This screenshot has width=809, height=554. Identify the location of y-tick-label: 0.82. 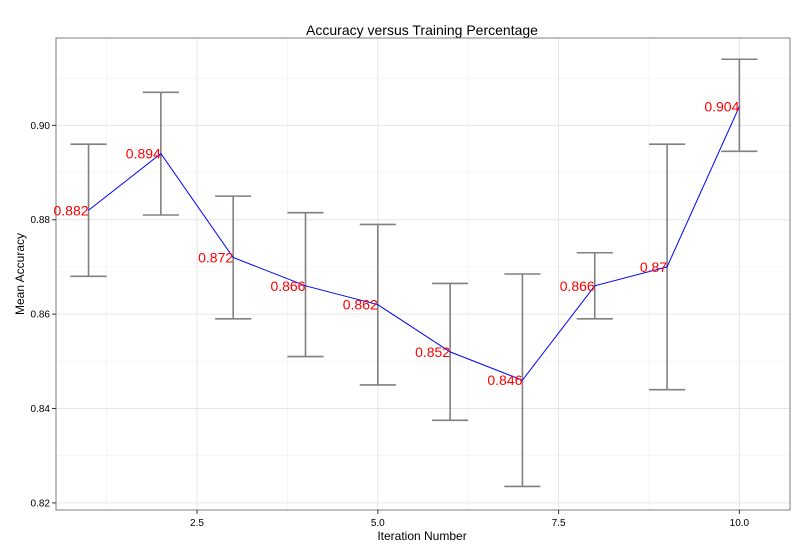
(41, 503).